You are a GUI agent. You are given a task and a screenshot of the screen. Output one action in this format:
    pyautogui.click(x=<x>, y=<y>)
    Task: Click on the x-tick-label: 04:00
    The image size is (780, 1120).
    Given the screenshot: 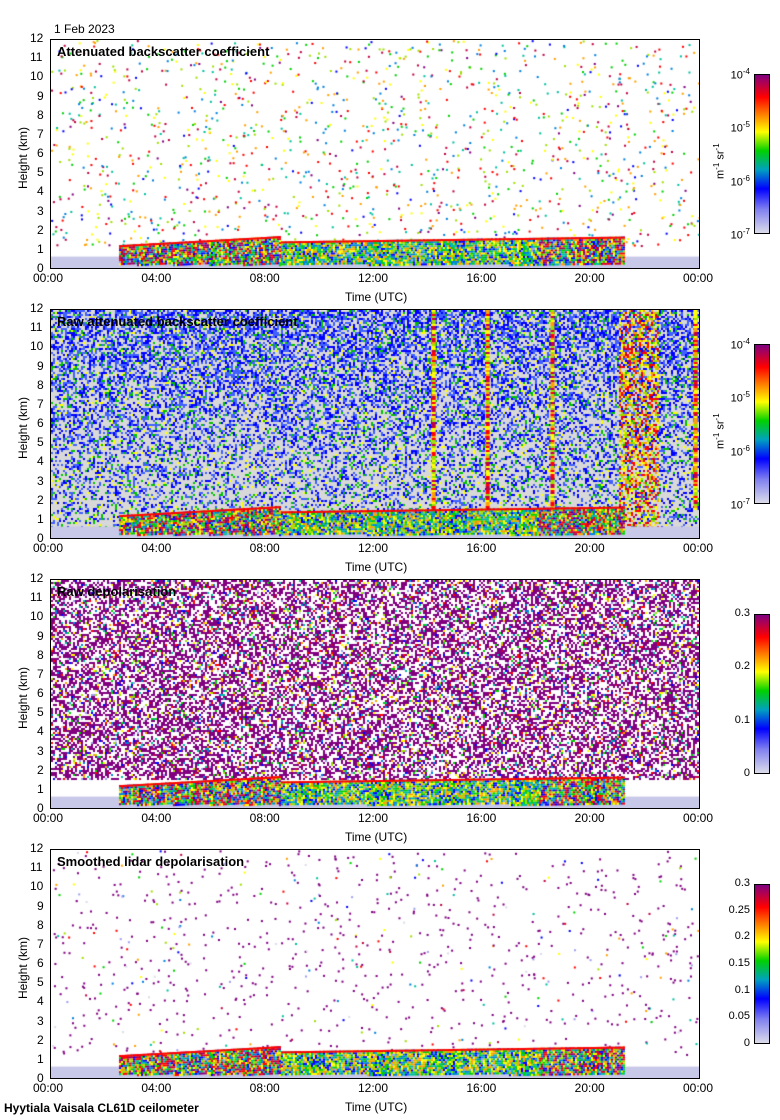 What is the action you would take?
    pyautogui.click(x=156, y=278)
    